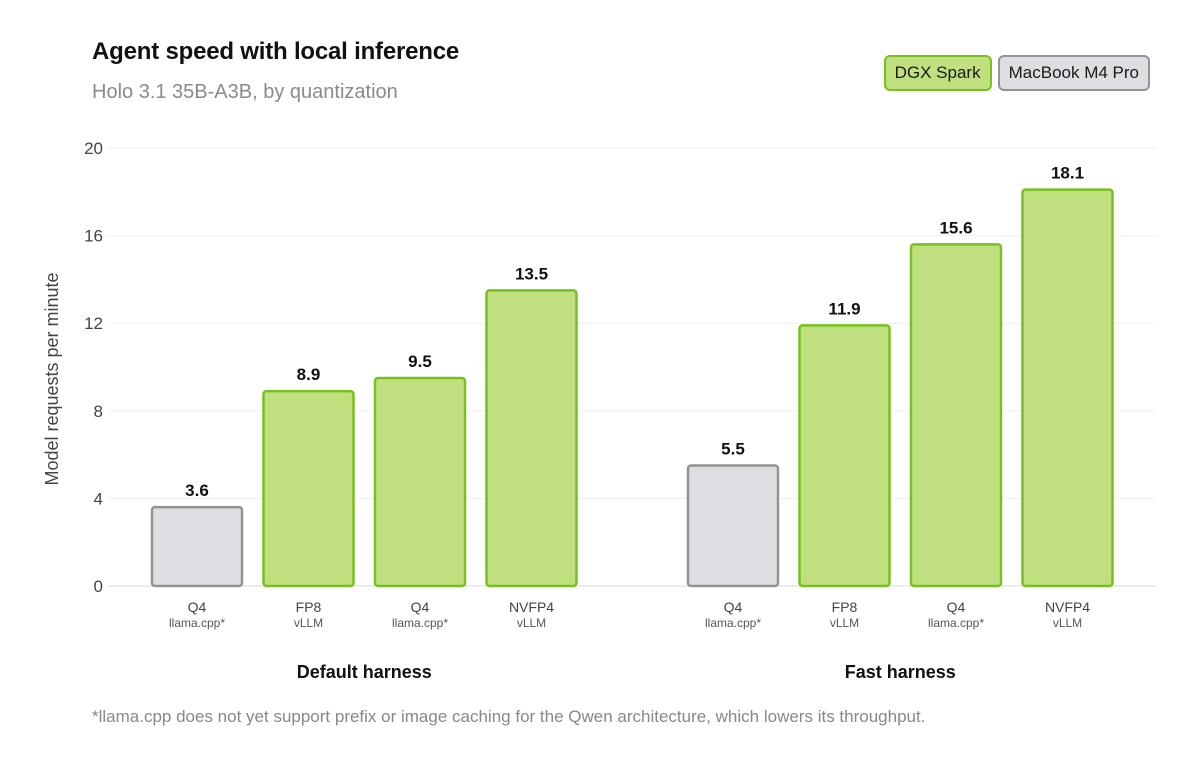 This screenshot has width=1200, height=773. I want to click on group-label: Default harness, so click(364, 672).